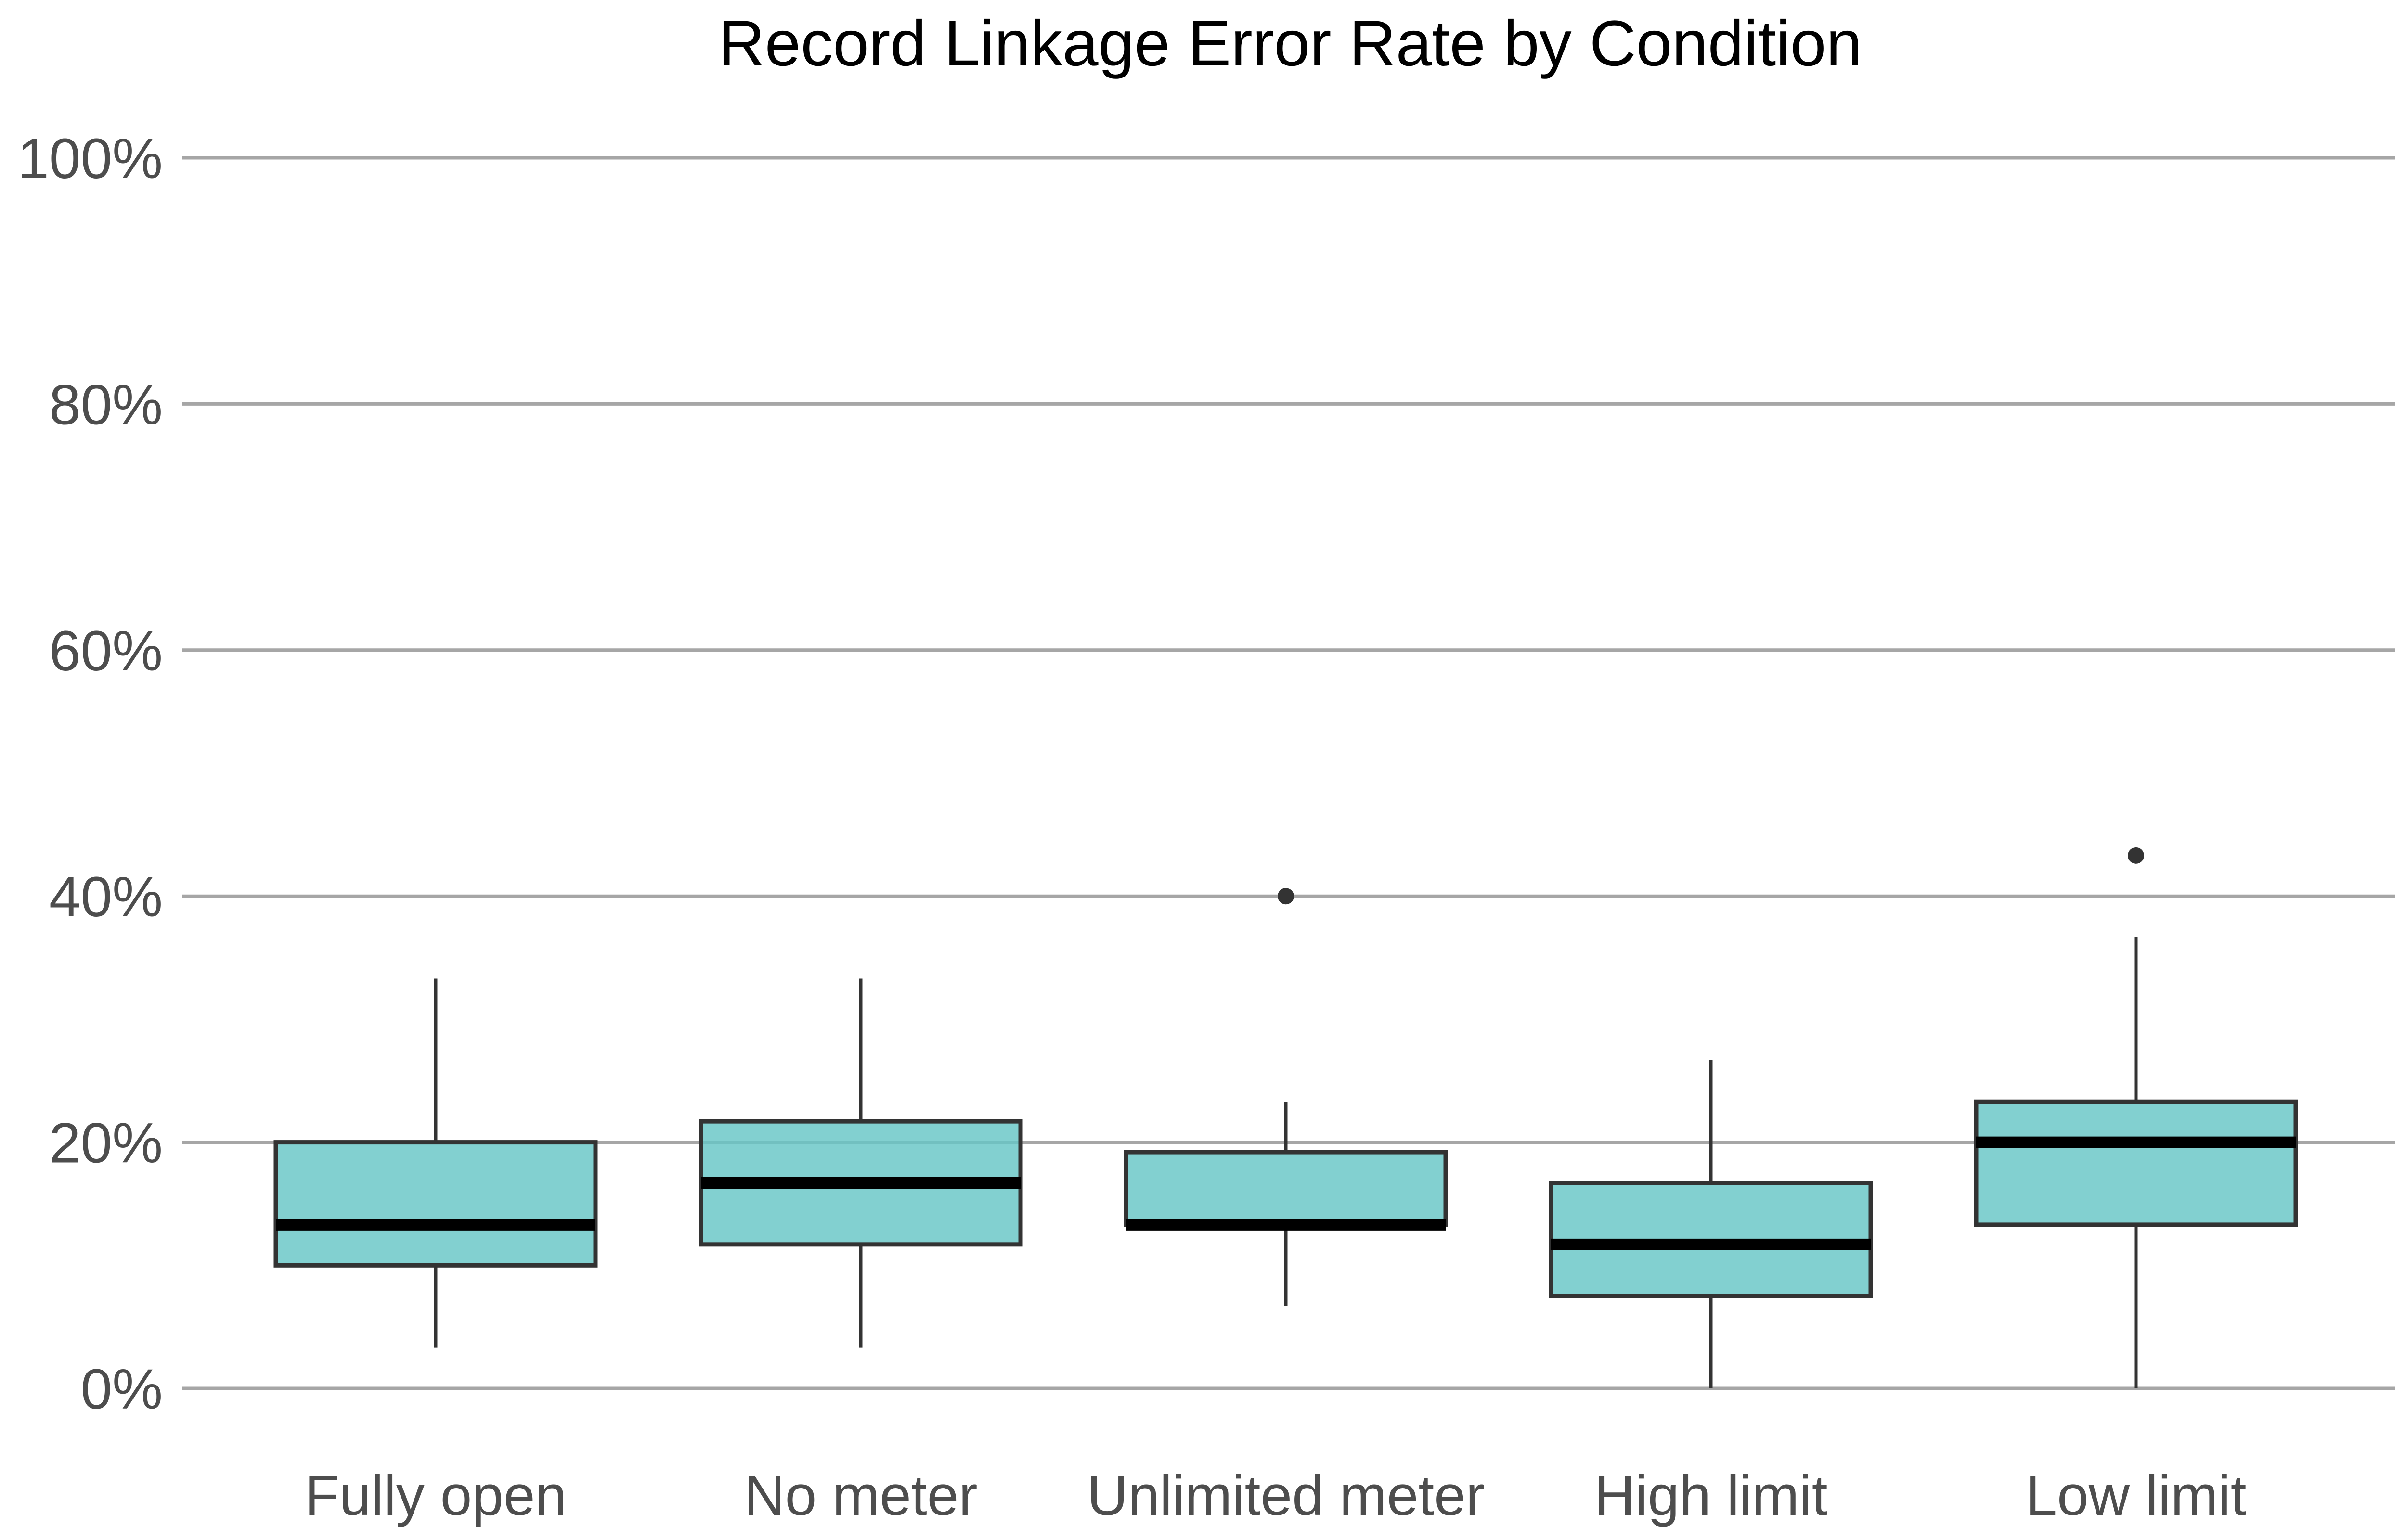 This screenshot has width=2407, height=1540. What do you see at coordinates (860, 1495) in the screenshot?
I see `x-tick-label: No meter` at bounding box center [860, 1495].